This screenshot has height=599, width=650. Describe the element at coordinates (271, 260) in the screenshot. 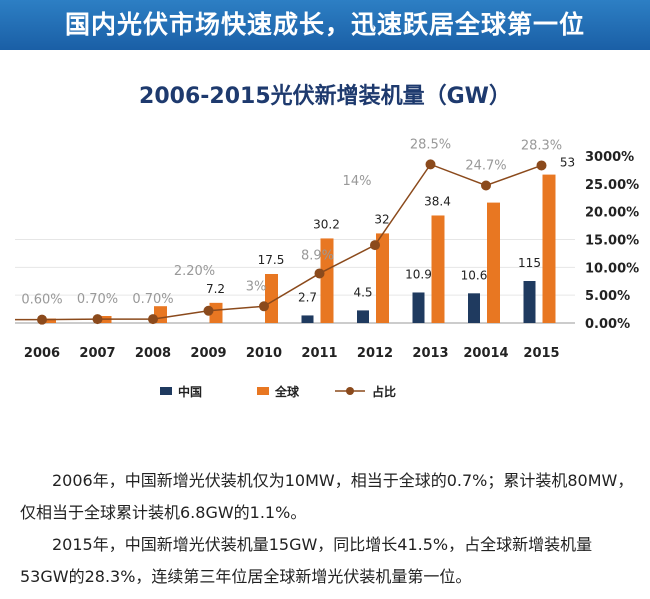

I see `data-label-global: 17.5` at that location.